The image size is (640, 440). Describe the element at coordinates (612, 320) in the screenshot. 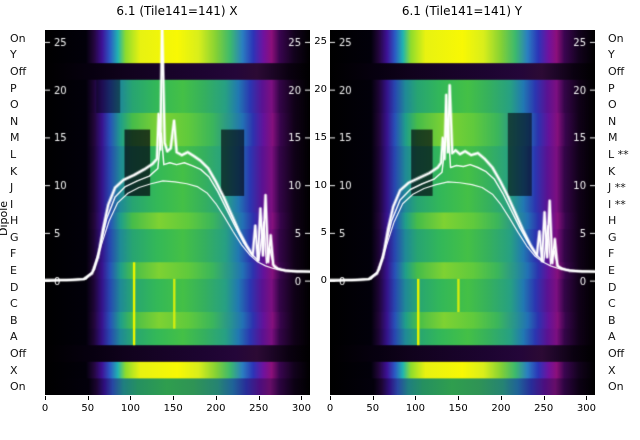

I see `row-label-right: B` at that location.